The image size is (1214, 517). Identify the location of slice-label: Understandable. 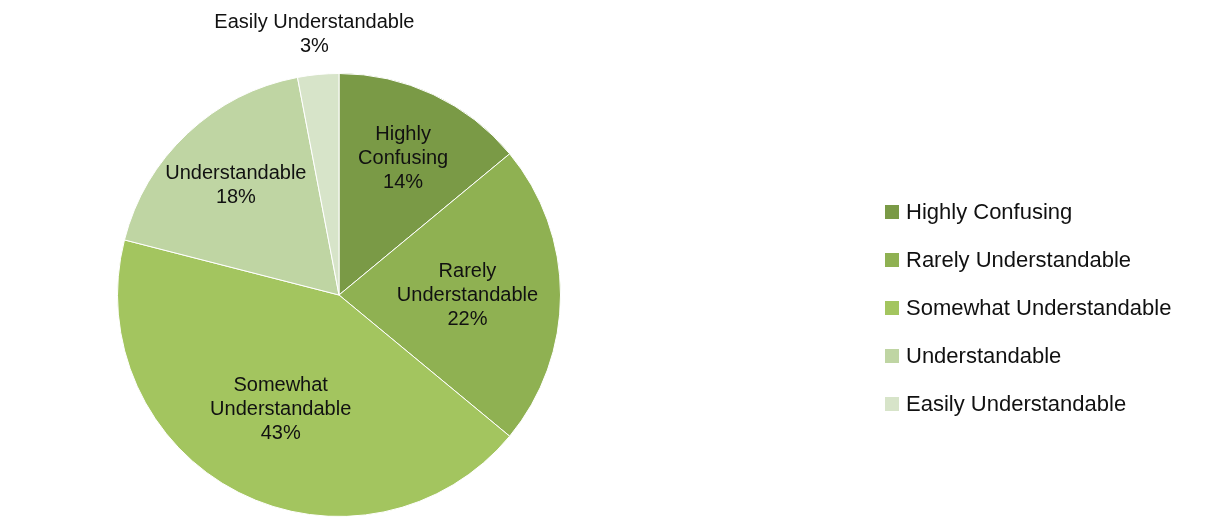
(236, 171).